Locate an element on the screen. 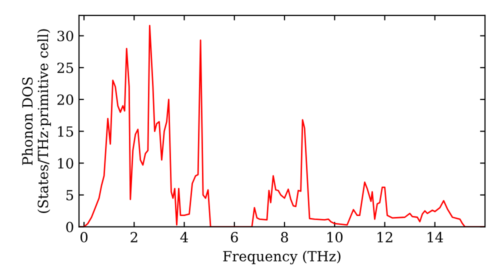 Image resolution: width=500 pixels, height=280 pixels. y-tick-label: 10 is located at coordinates (66, 163).